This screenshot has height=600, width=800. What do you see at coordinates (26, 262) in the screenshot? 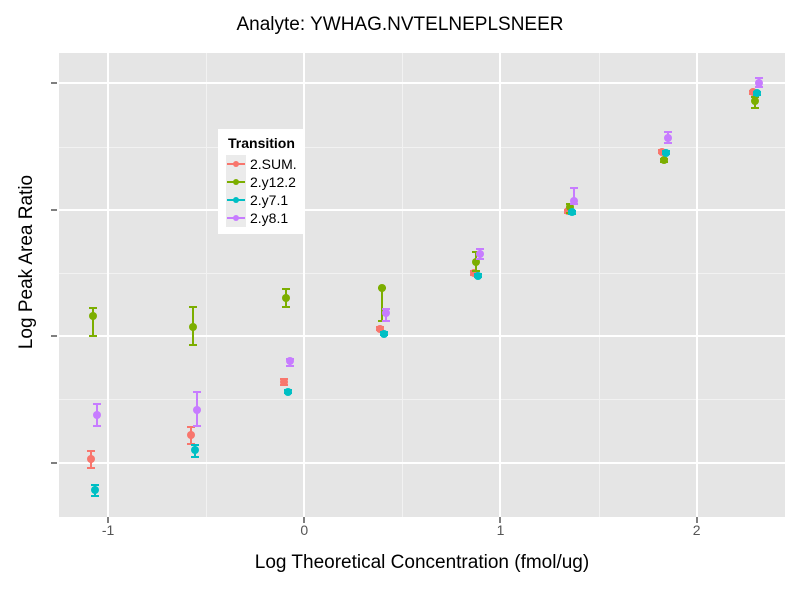
I see `y-axis-label: Log Peak Area Ratio` at bounding box center [26, 262].